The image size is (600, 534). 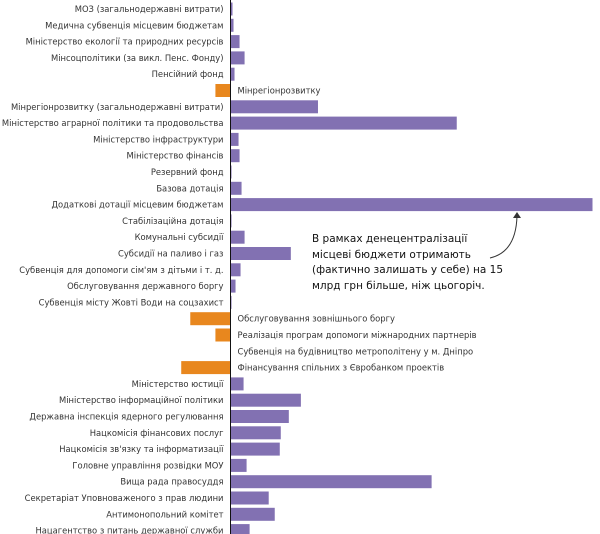 What do you see at coordinates (126, 417) in the screenshot?
I see `category-label: Державна інспекція ядерного регулювання` at bounding box center [126, 417].